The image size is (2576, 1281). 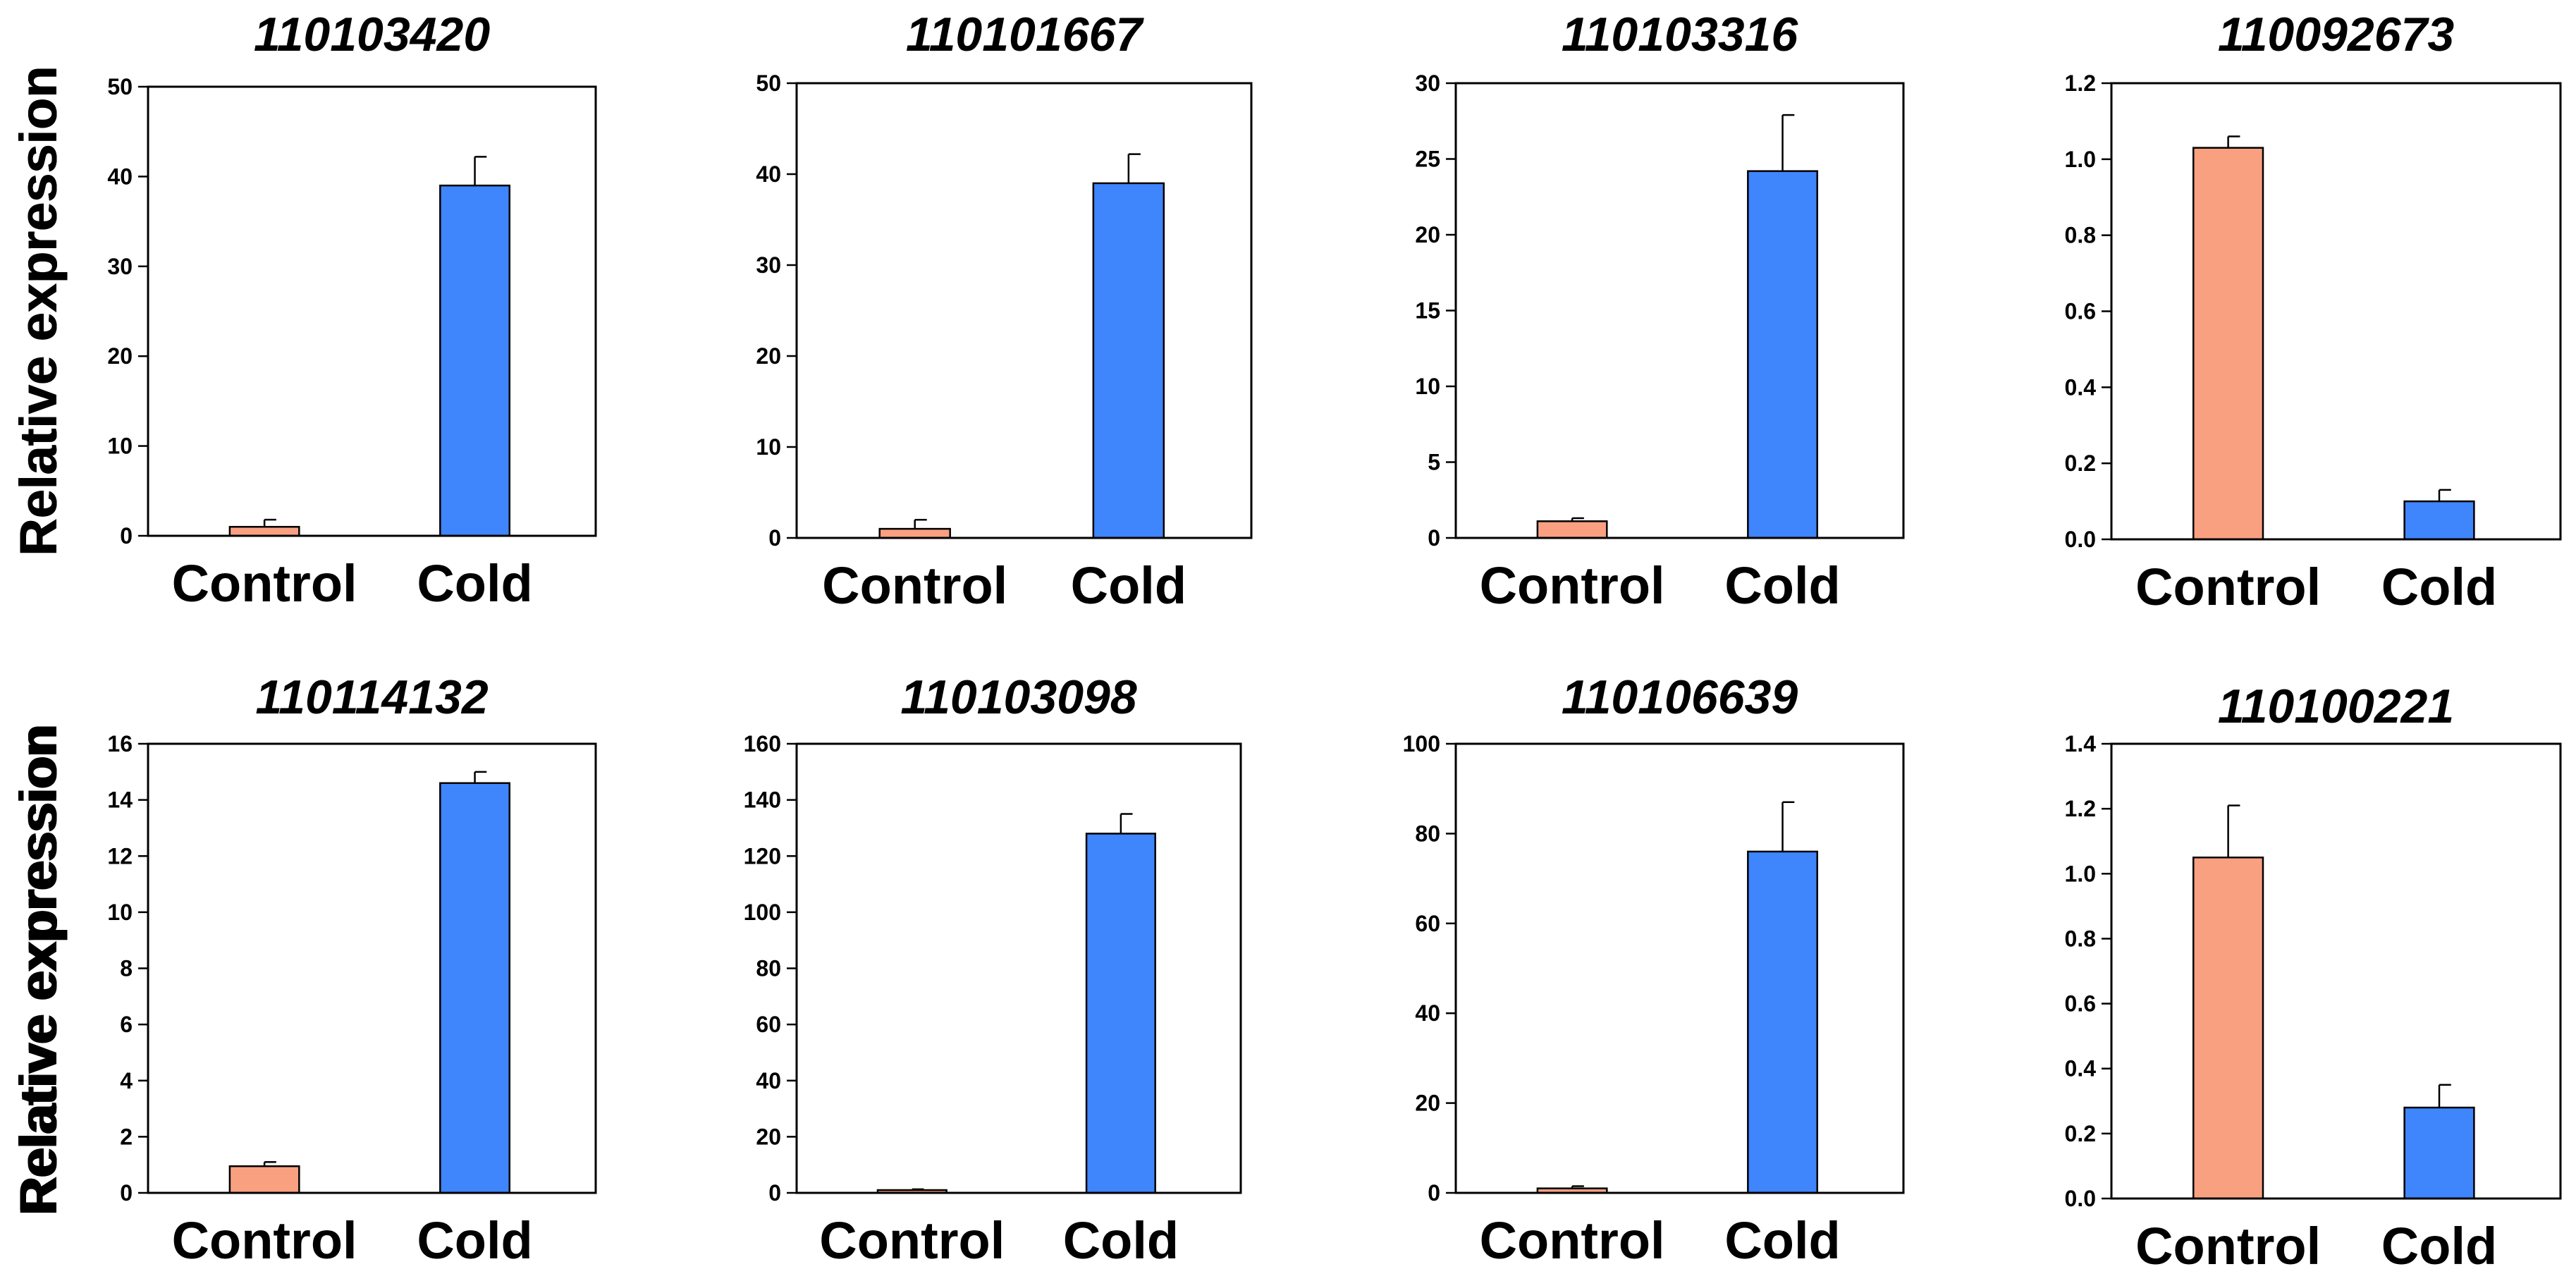 What do you see at coordinates (2081, 743) in the screenshot?
I see `y-tick-label: 1.4` at bounding box center [2081, 743].